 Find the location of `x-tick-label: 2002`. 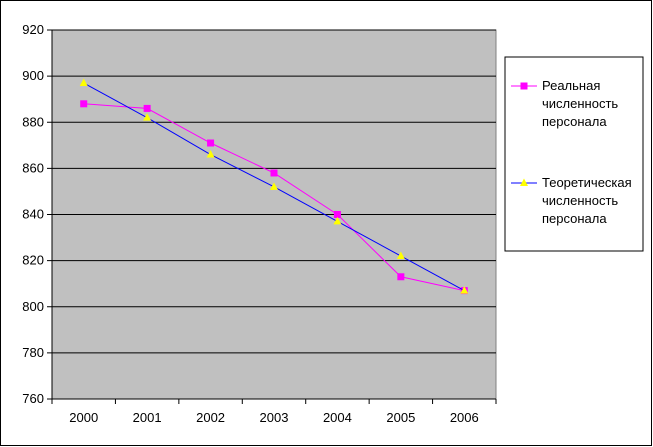

x-tick-label: 2002 is located at coordinates (210, 417).